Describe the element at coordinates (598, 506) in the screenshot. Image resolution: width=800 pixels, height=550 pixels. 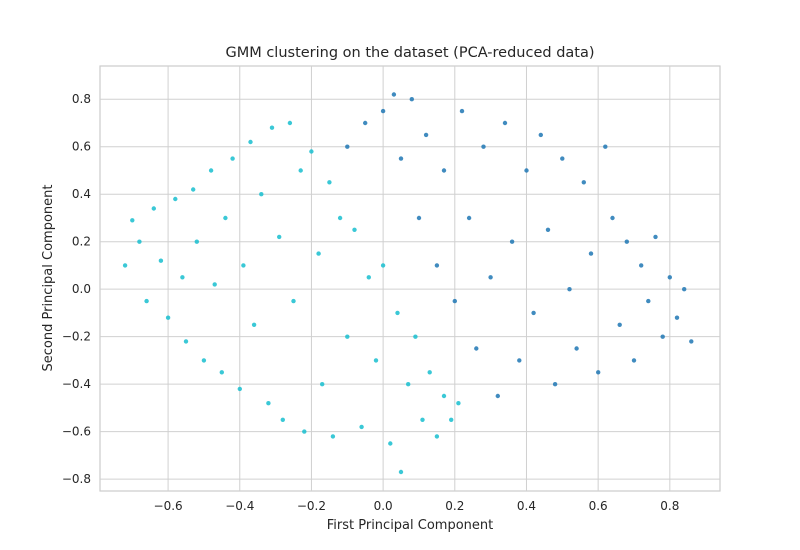
I see `x-tick-label: 0.6` at that location.